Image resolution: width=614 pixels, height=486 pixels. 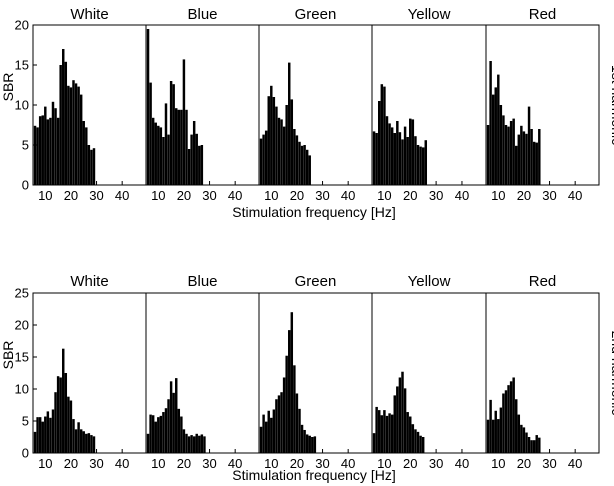 What do you see at coordinates (420, 372) in the screenshot?
I see `panel-yellow: Yellow 10 20 30 40` at bounding box center [420, 372].